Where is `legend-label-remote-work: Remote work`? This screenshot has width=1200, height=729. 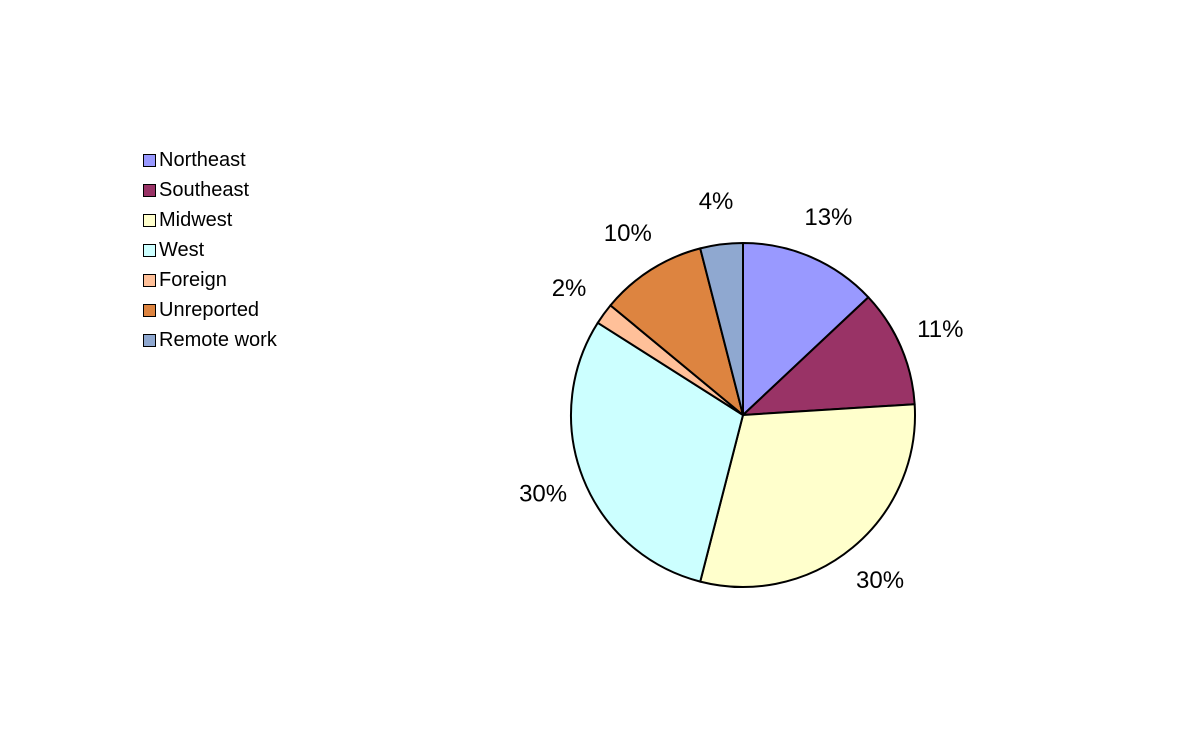 legend-label-remote-work: Remote work is located at coordinates (218, 340).